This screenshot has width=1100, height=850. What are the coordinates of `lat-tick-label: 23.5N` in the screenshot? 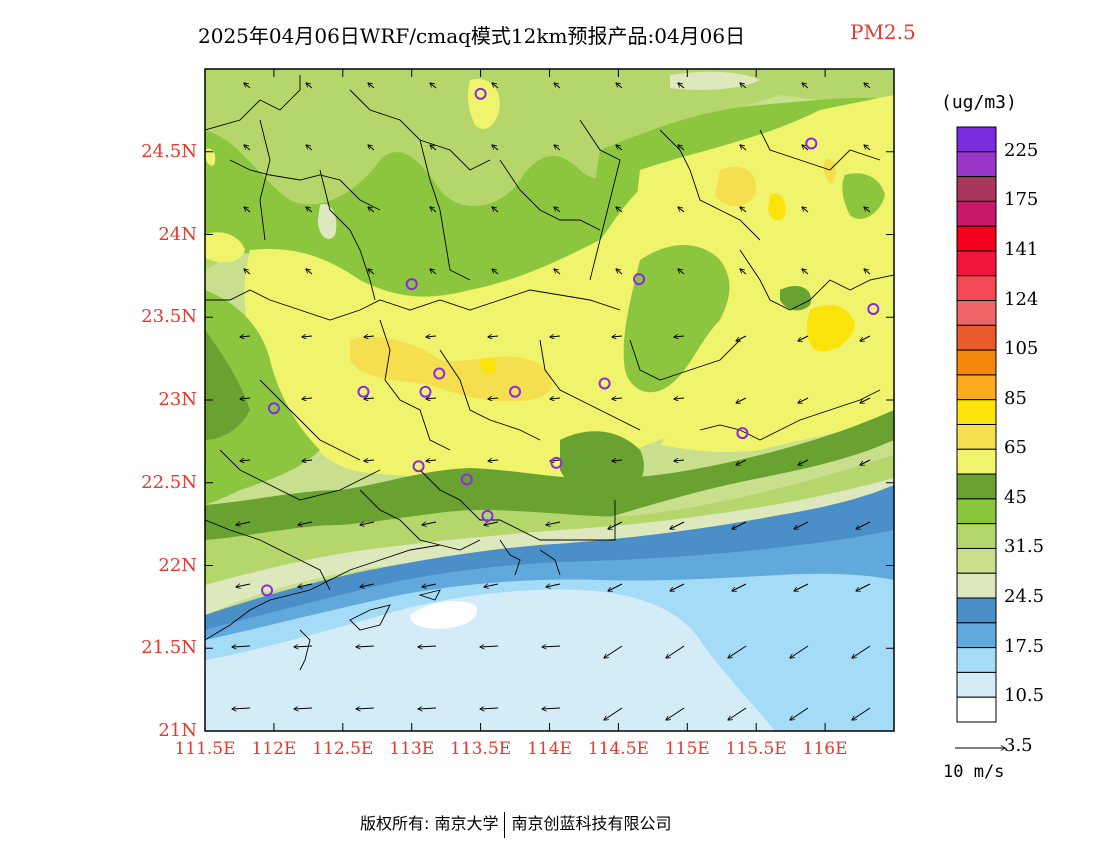 It's located at (169, 317).